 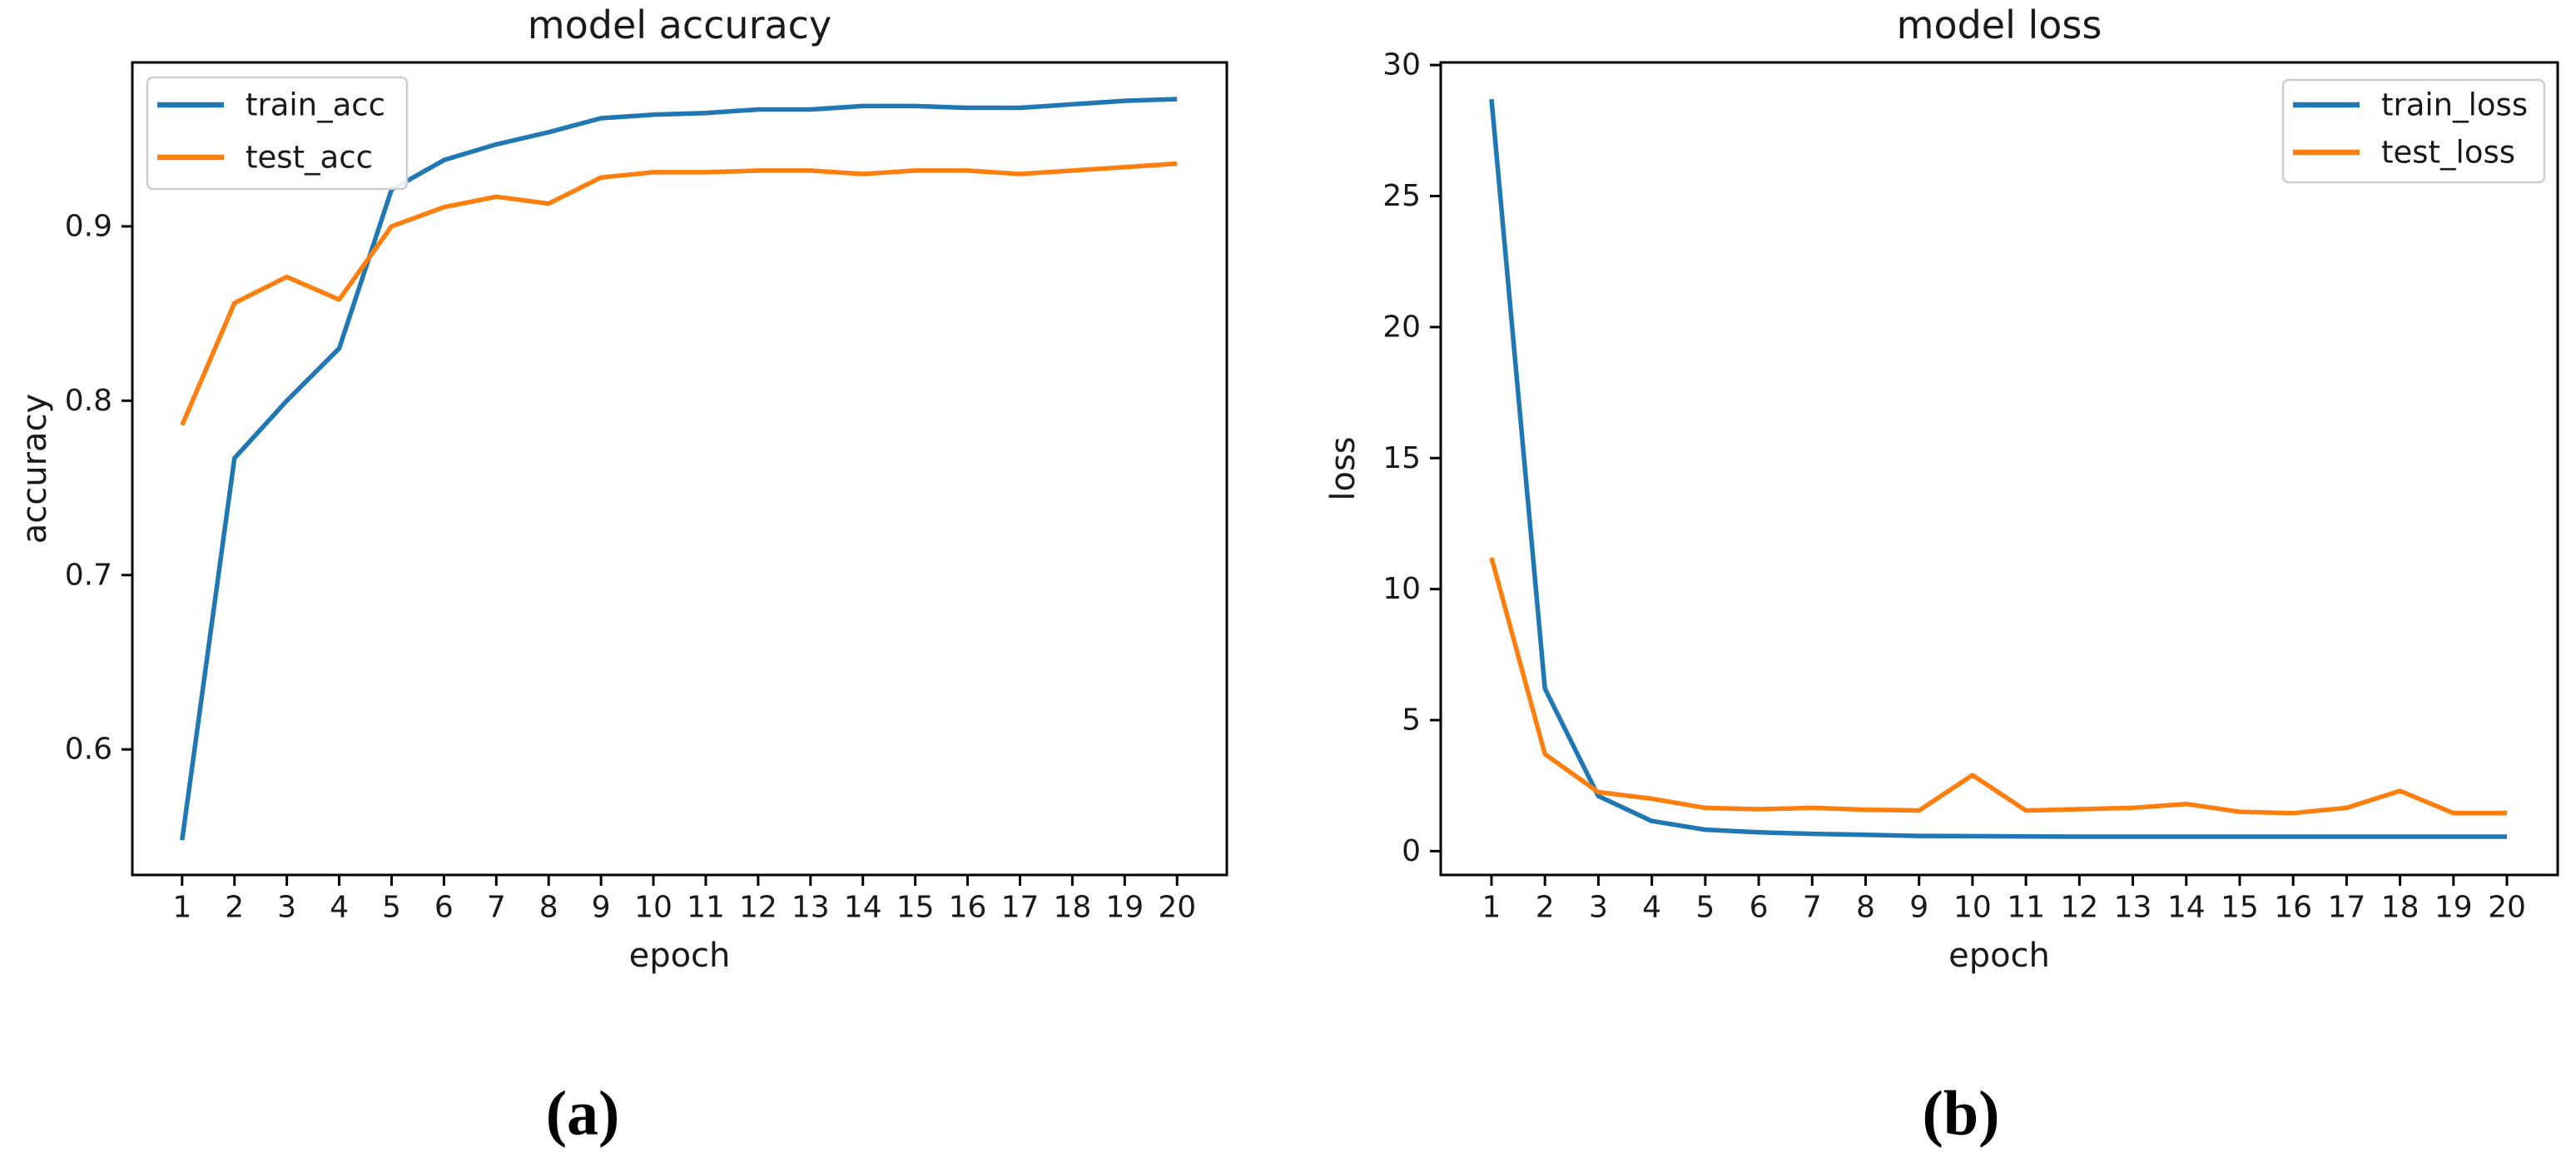 What do you see at coordinates (1999, 25) in the screenshot?
I see `chart-title: model loss` at bounding box center [1999, 25].